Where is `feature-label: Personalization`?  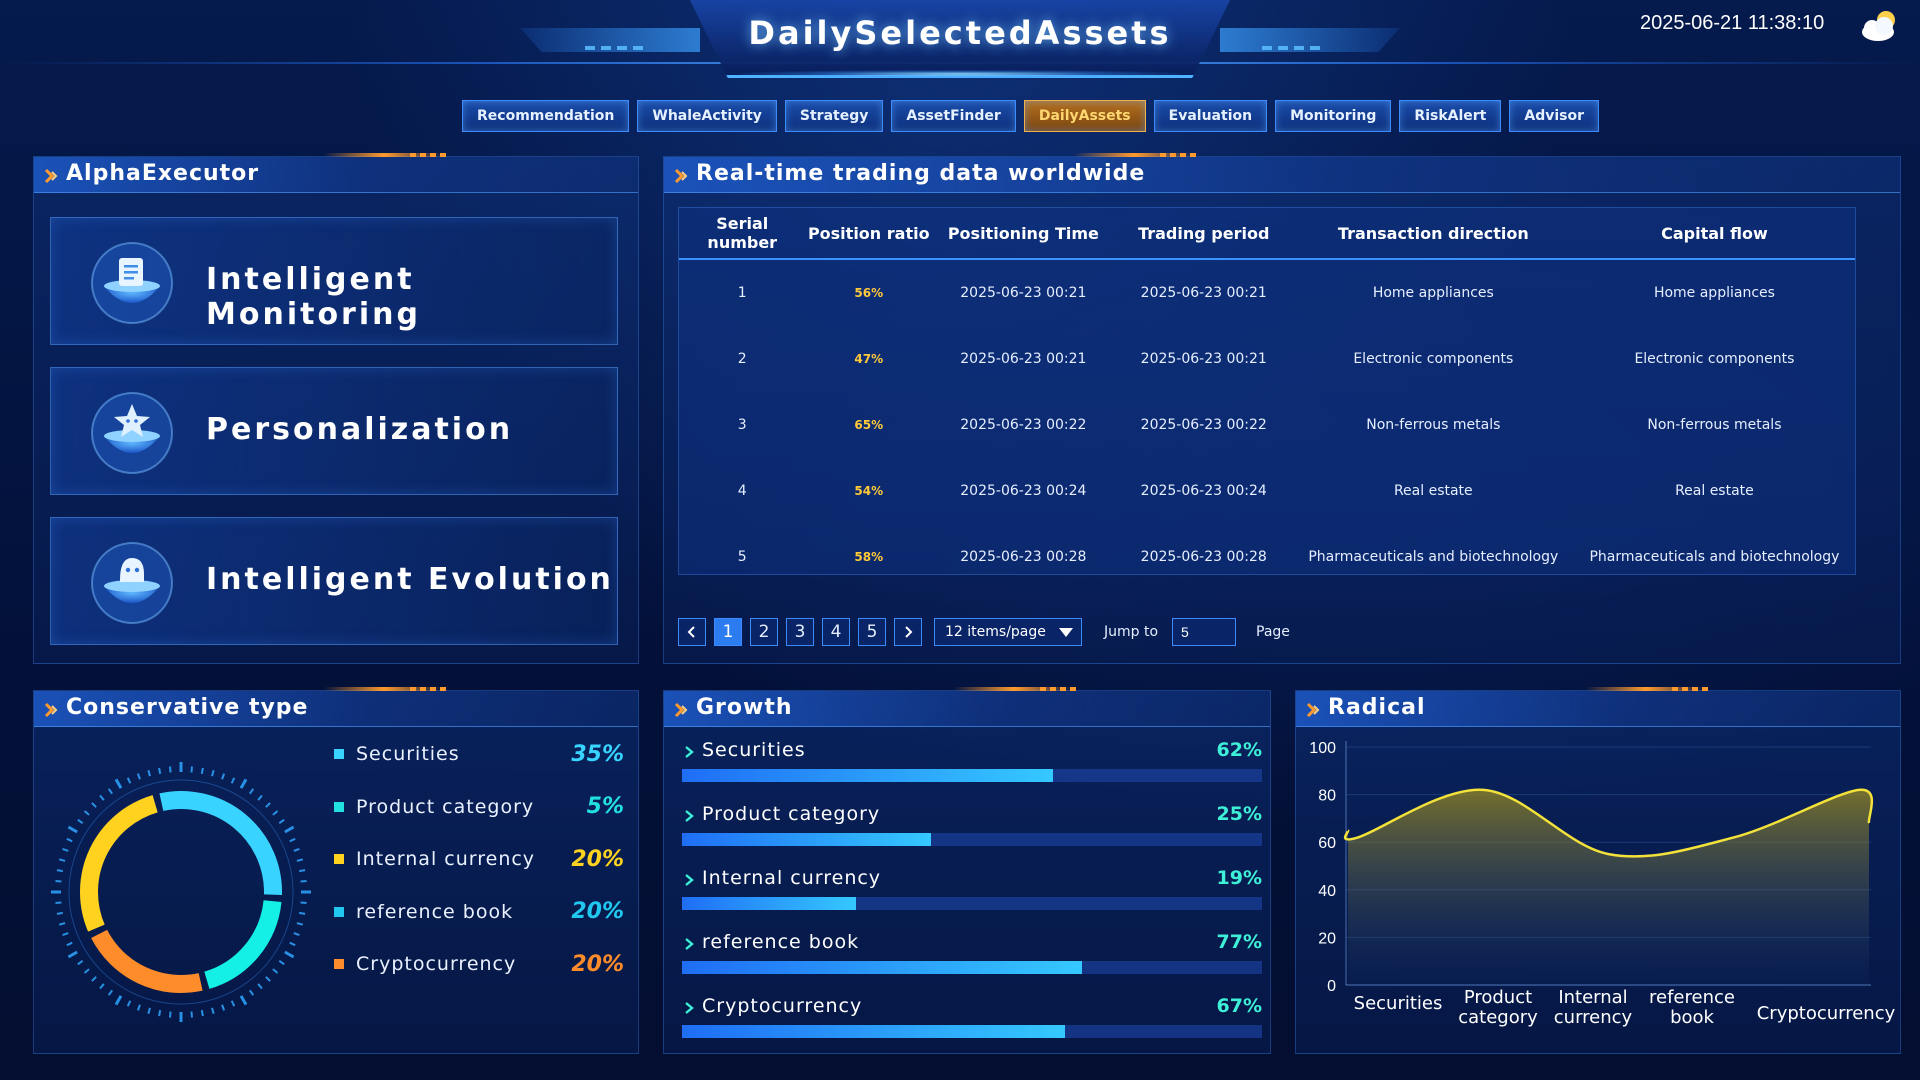 feature-label: Personalization is located at coordinates (360, 429).